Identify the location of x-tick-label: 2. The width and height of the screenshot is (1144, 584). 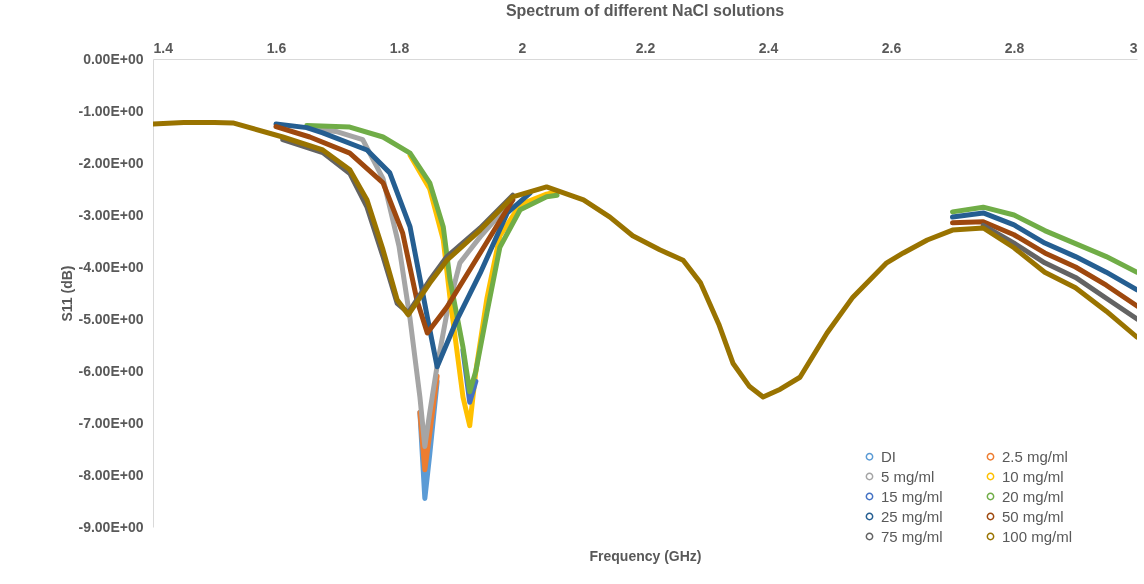
(522, 47).